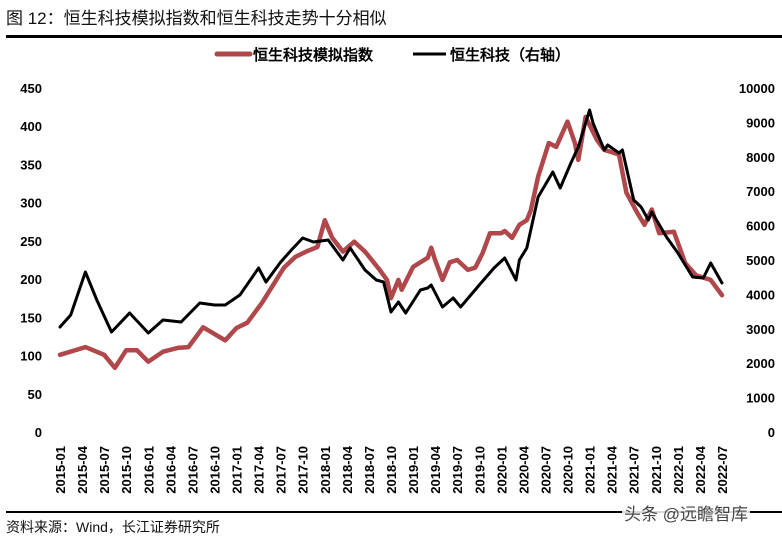  Describe the element at coordinates (192, 470) in the screenshot. I see `x-tick-label: 2016-07` at that location.